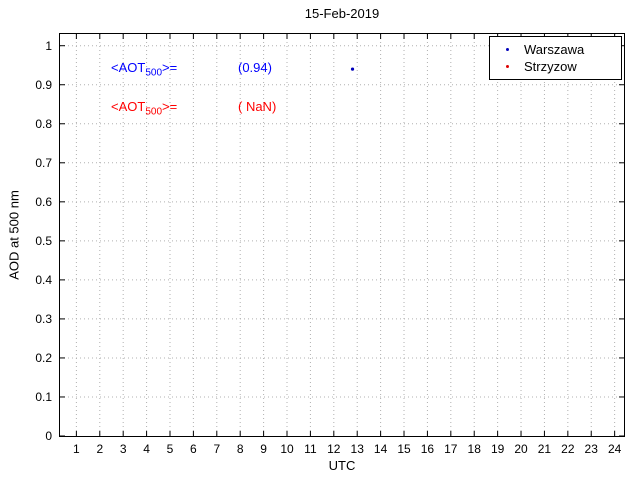 The height and width of the screenshot is (480, 640). What do you see at coordinates (193, 108) in the screenshot?
I see `mean-aot-annotation: <AOT500>= ( NaN)` at bounding box center [193, 108].